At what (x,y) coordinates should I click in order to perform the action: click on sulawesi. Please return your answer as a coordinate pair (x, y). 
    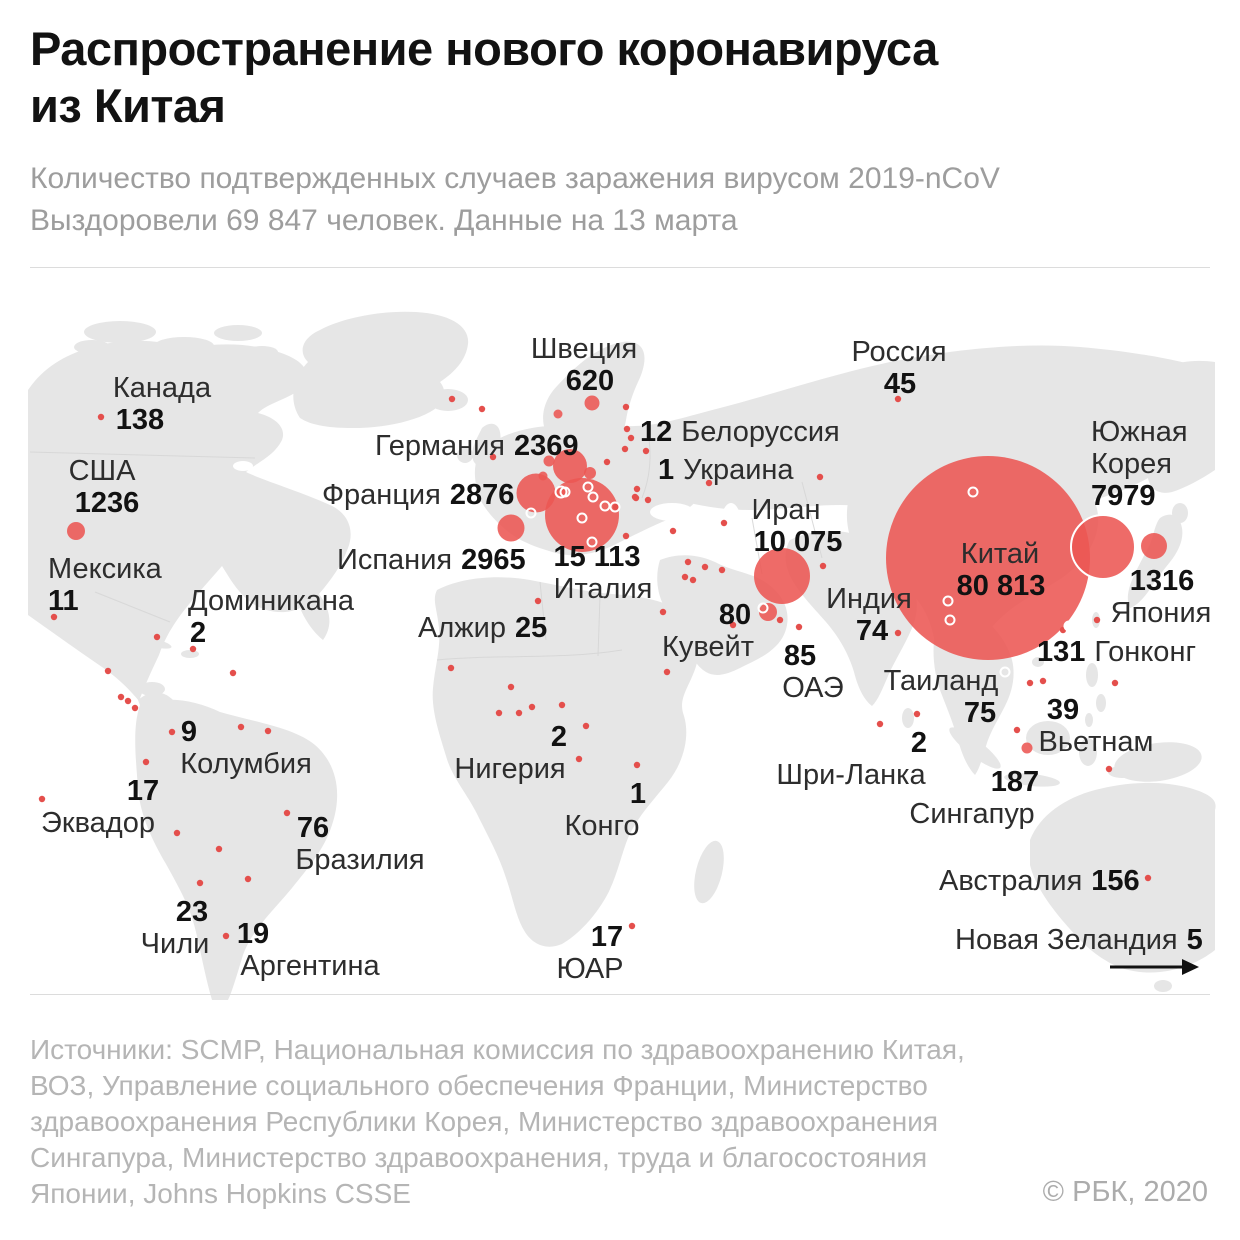
    Looking at the image, I should click on (1088, 752).